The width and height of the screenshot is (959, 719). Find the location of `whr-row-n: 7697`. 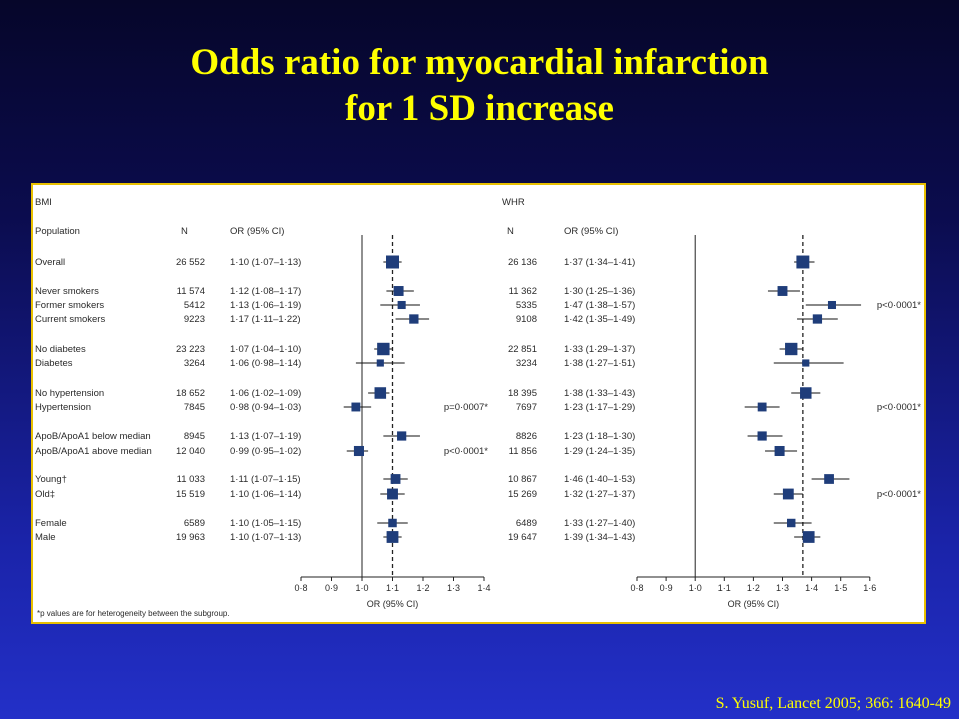

whr-row-n: 7697 is located at coordinates (526, 407).